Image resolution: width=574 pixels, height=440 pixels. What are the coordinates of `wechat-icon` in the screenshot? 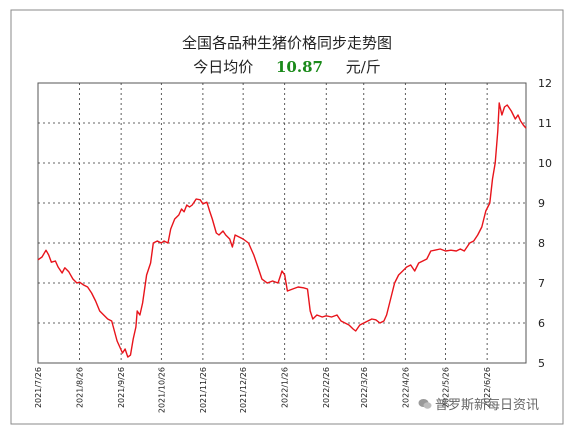 It's located at (425, 404).